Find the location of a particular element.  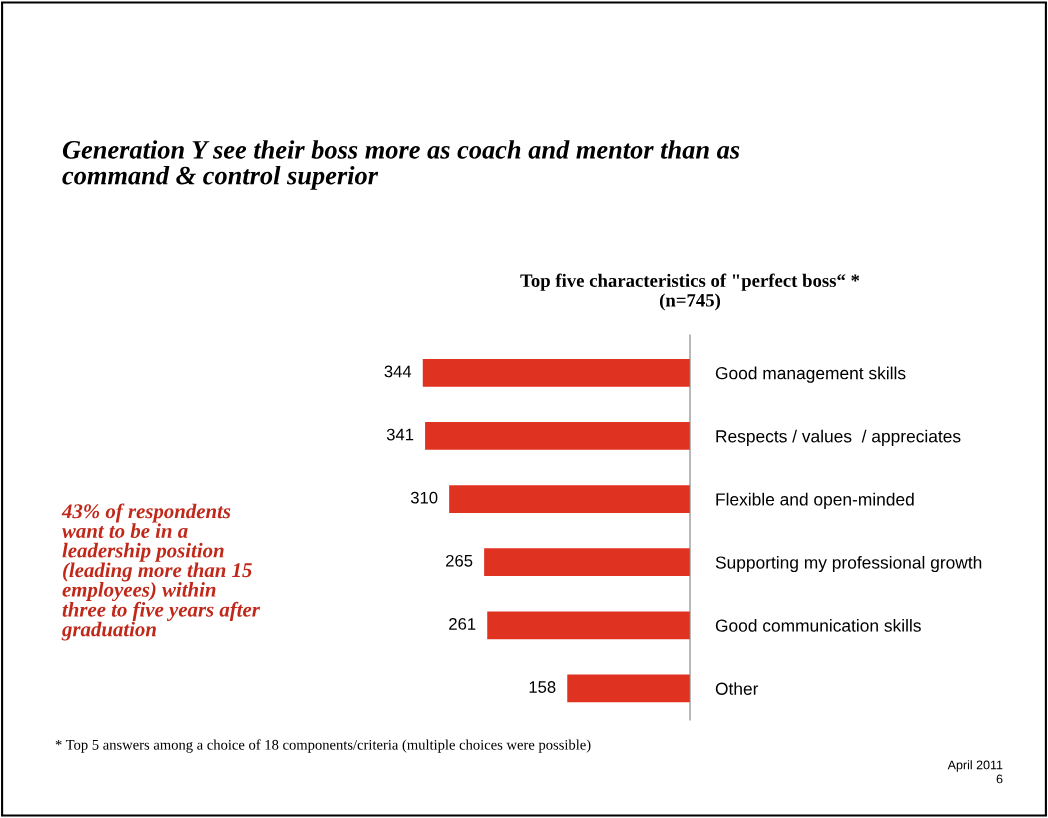

data-label: 158 is located at coordinates (542, 687).